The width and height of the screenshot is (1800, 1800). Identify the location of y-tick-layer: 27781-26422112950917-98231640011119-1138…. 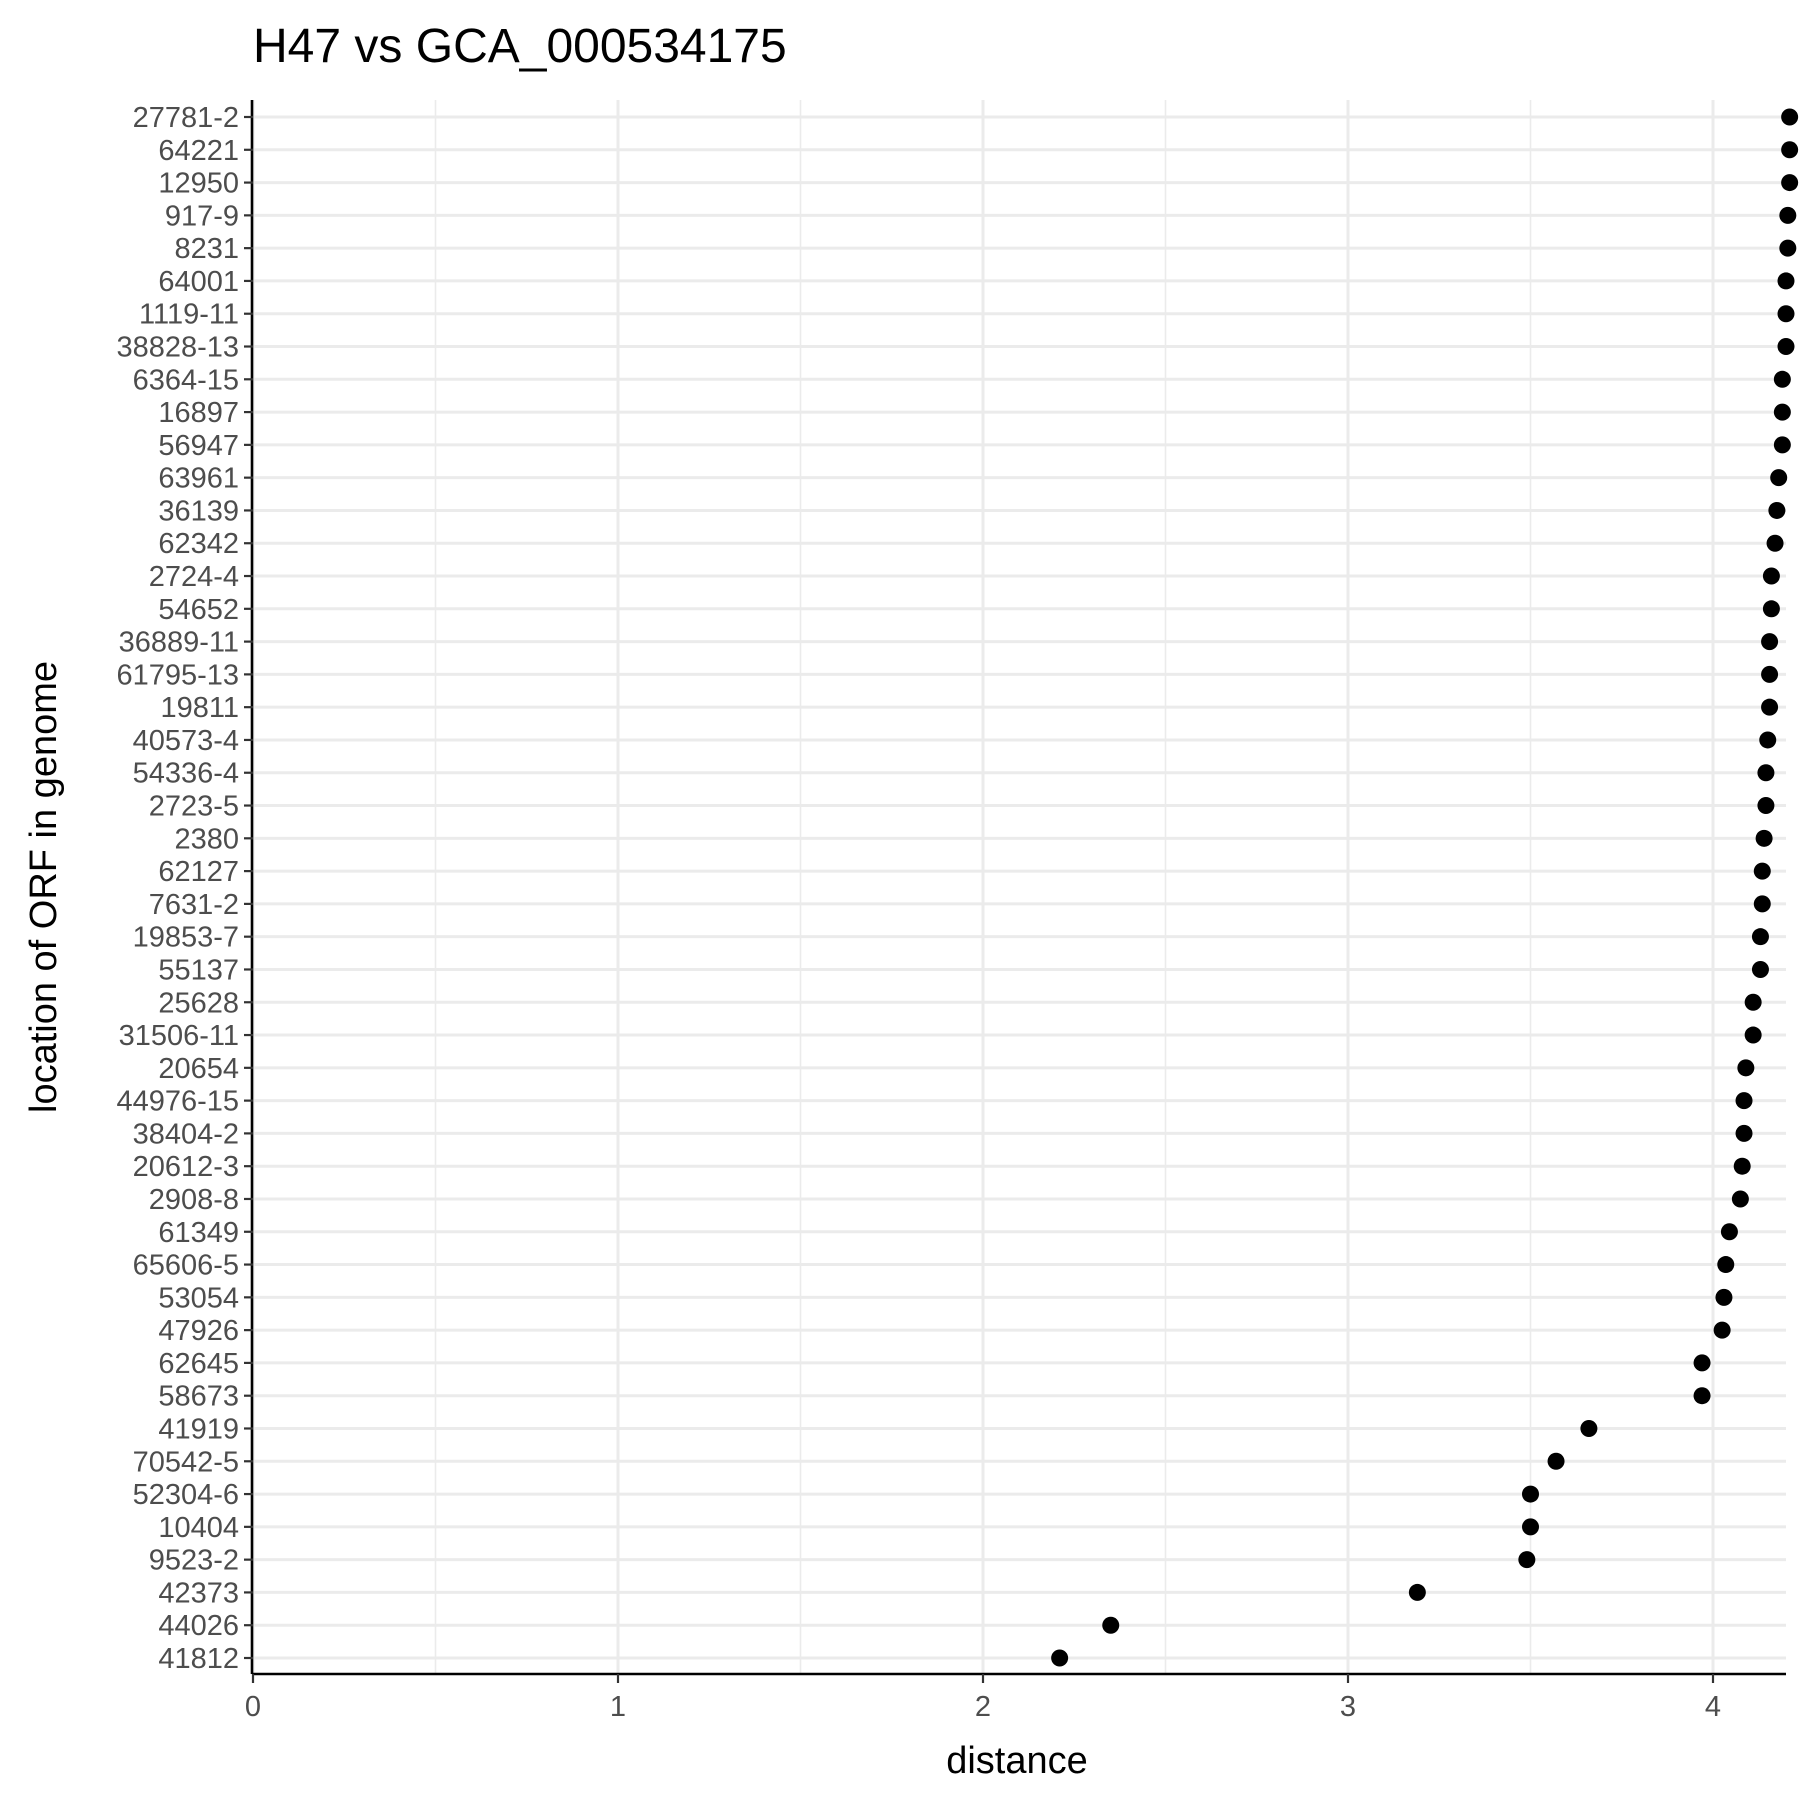
(184, 888).